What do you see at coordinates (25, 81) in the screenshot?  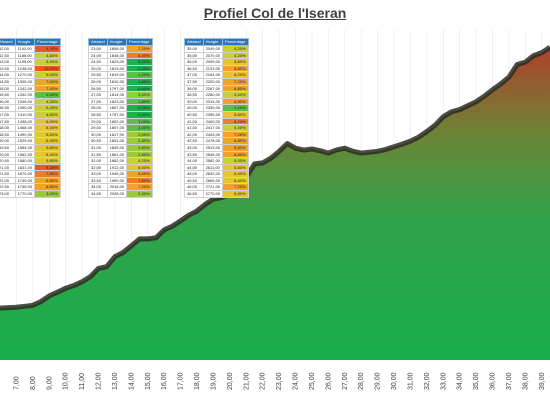 I see `altitude-cell: 1305,00` at bounding box center [25, 81].